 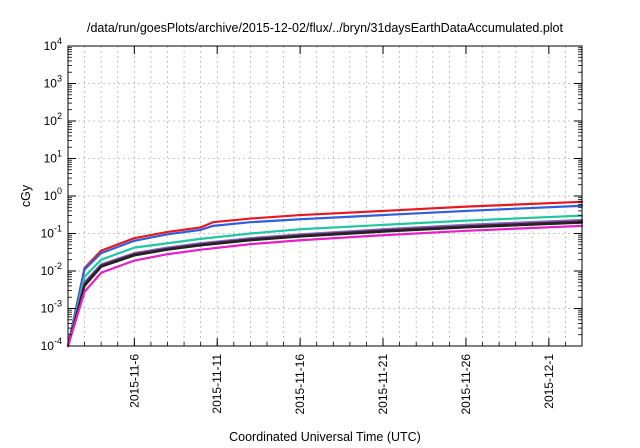 I want to click on x-tick-label: 2015-11-26, so click(x=466, y=384).